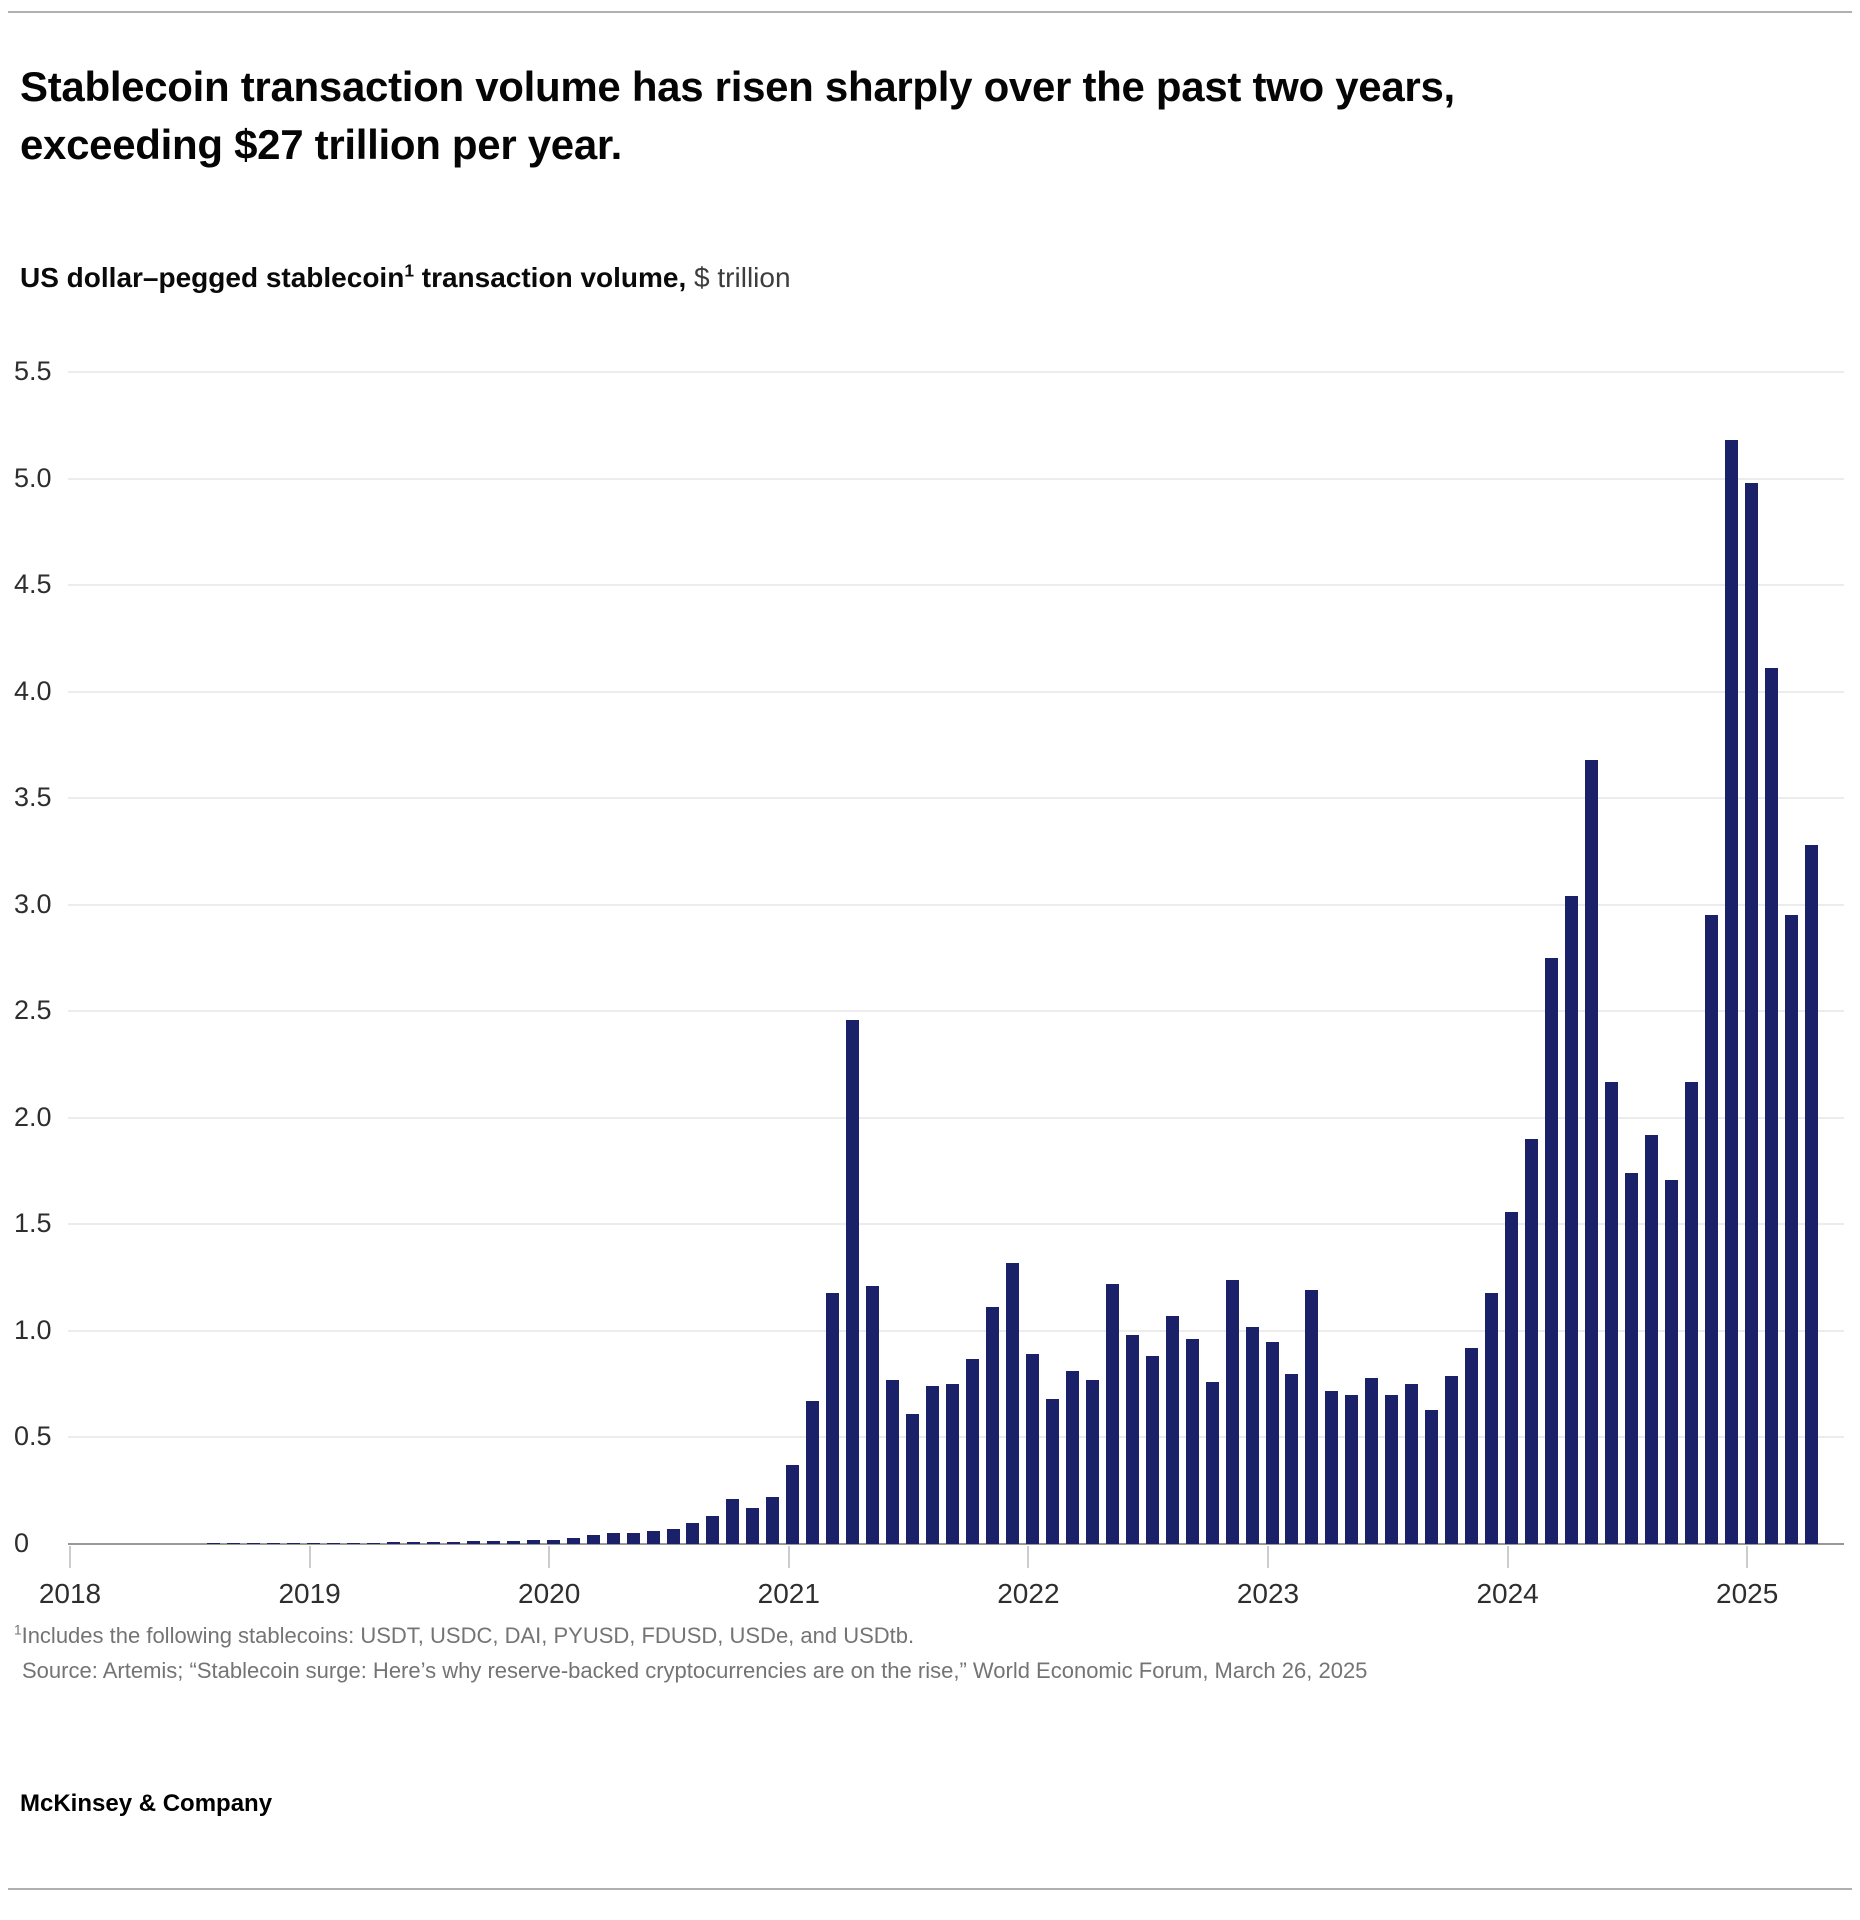  What do you see at coordinates (738, 277) in the screenshot?
I see `chart-heading-unit: $ trillion` at bounding box center [738, 277].